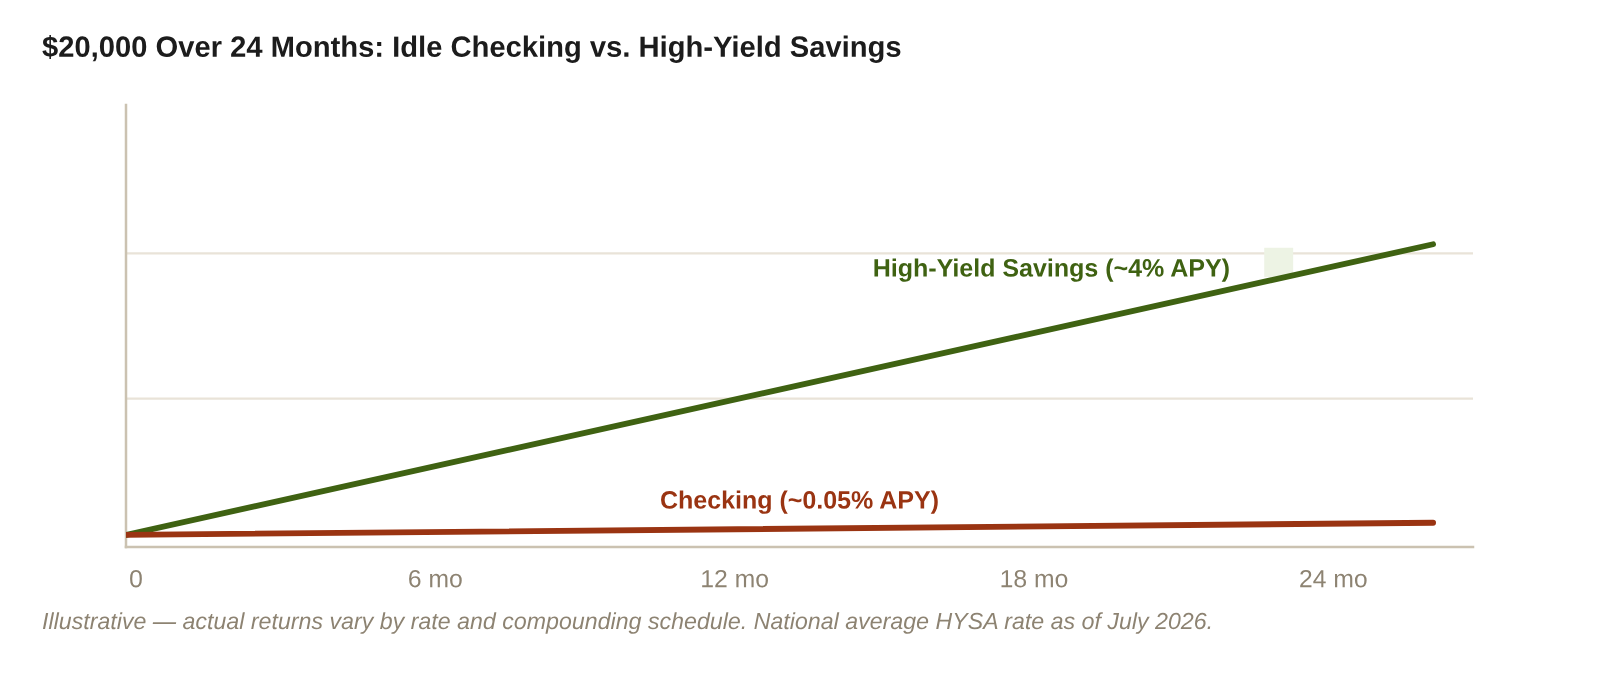  What do you see at coordinates (1051, 270) in the screenshot?
I see `series-label: High-Yield Savings (~4% APY)` at bounding box center [1051, 270].